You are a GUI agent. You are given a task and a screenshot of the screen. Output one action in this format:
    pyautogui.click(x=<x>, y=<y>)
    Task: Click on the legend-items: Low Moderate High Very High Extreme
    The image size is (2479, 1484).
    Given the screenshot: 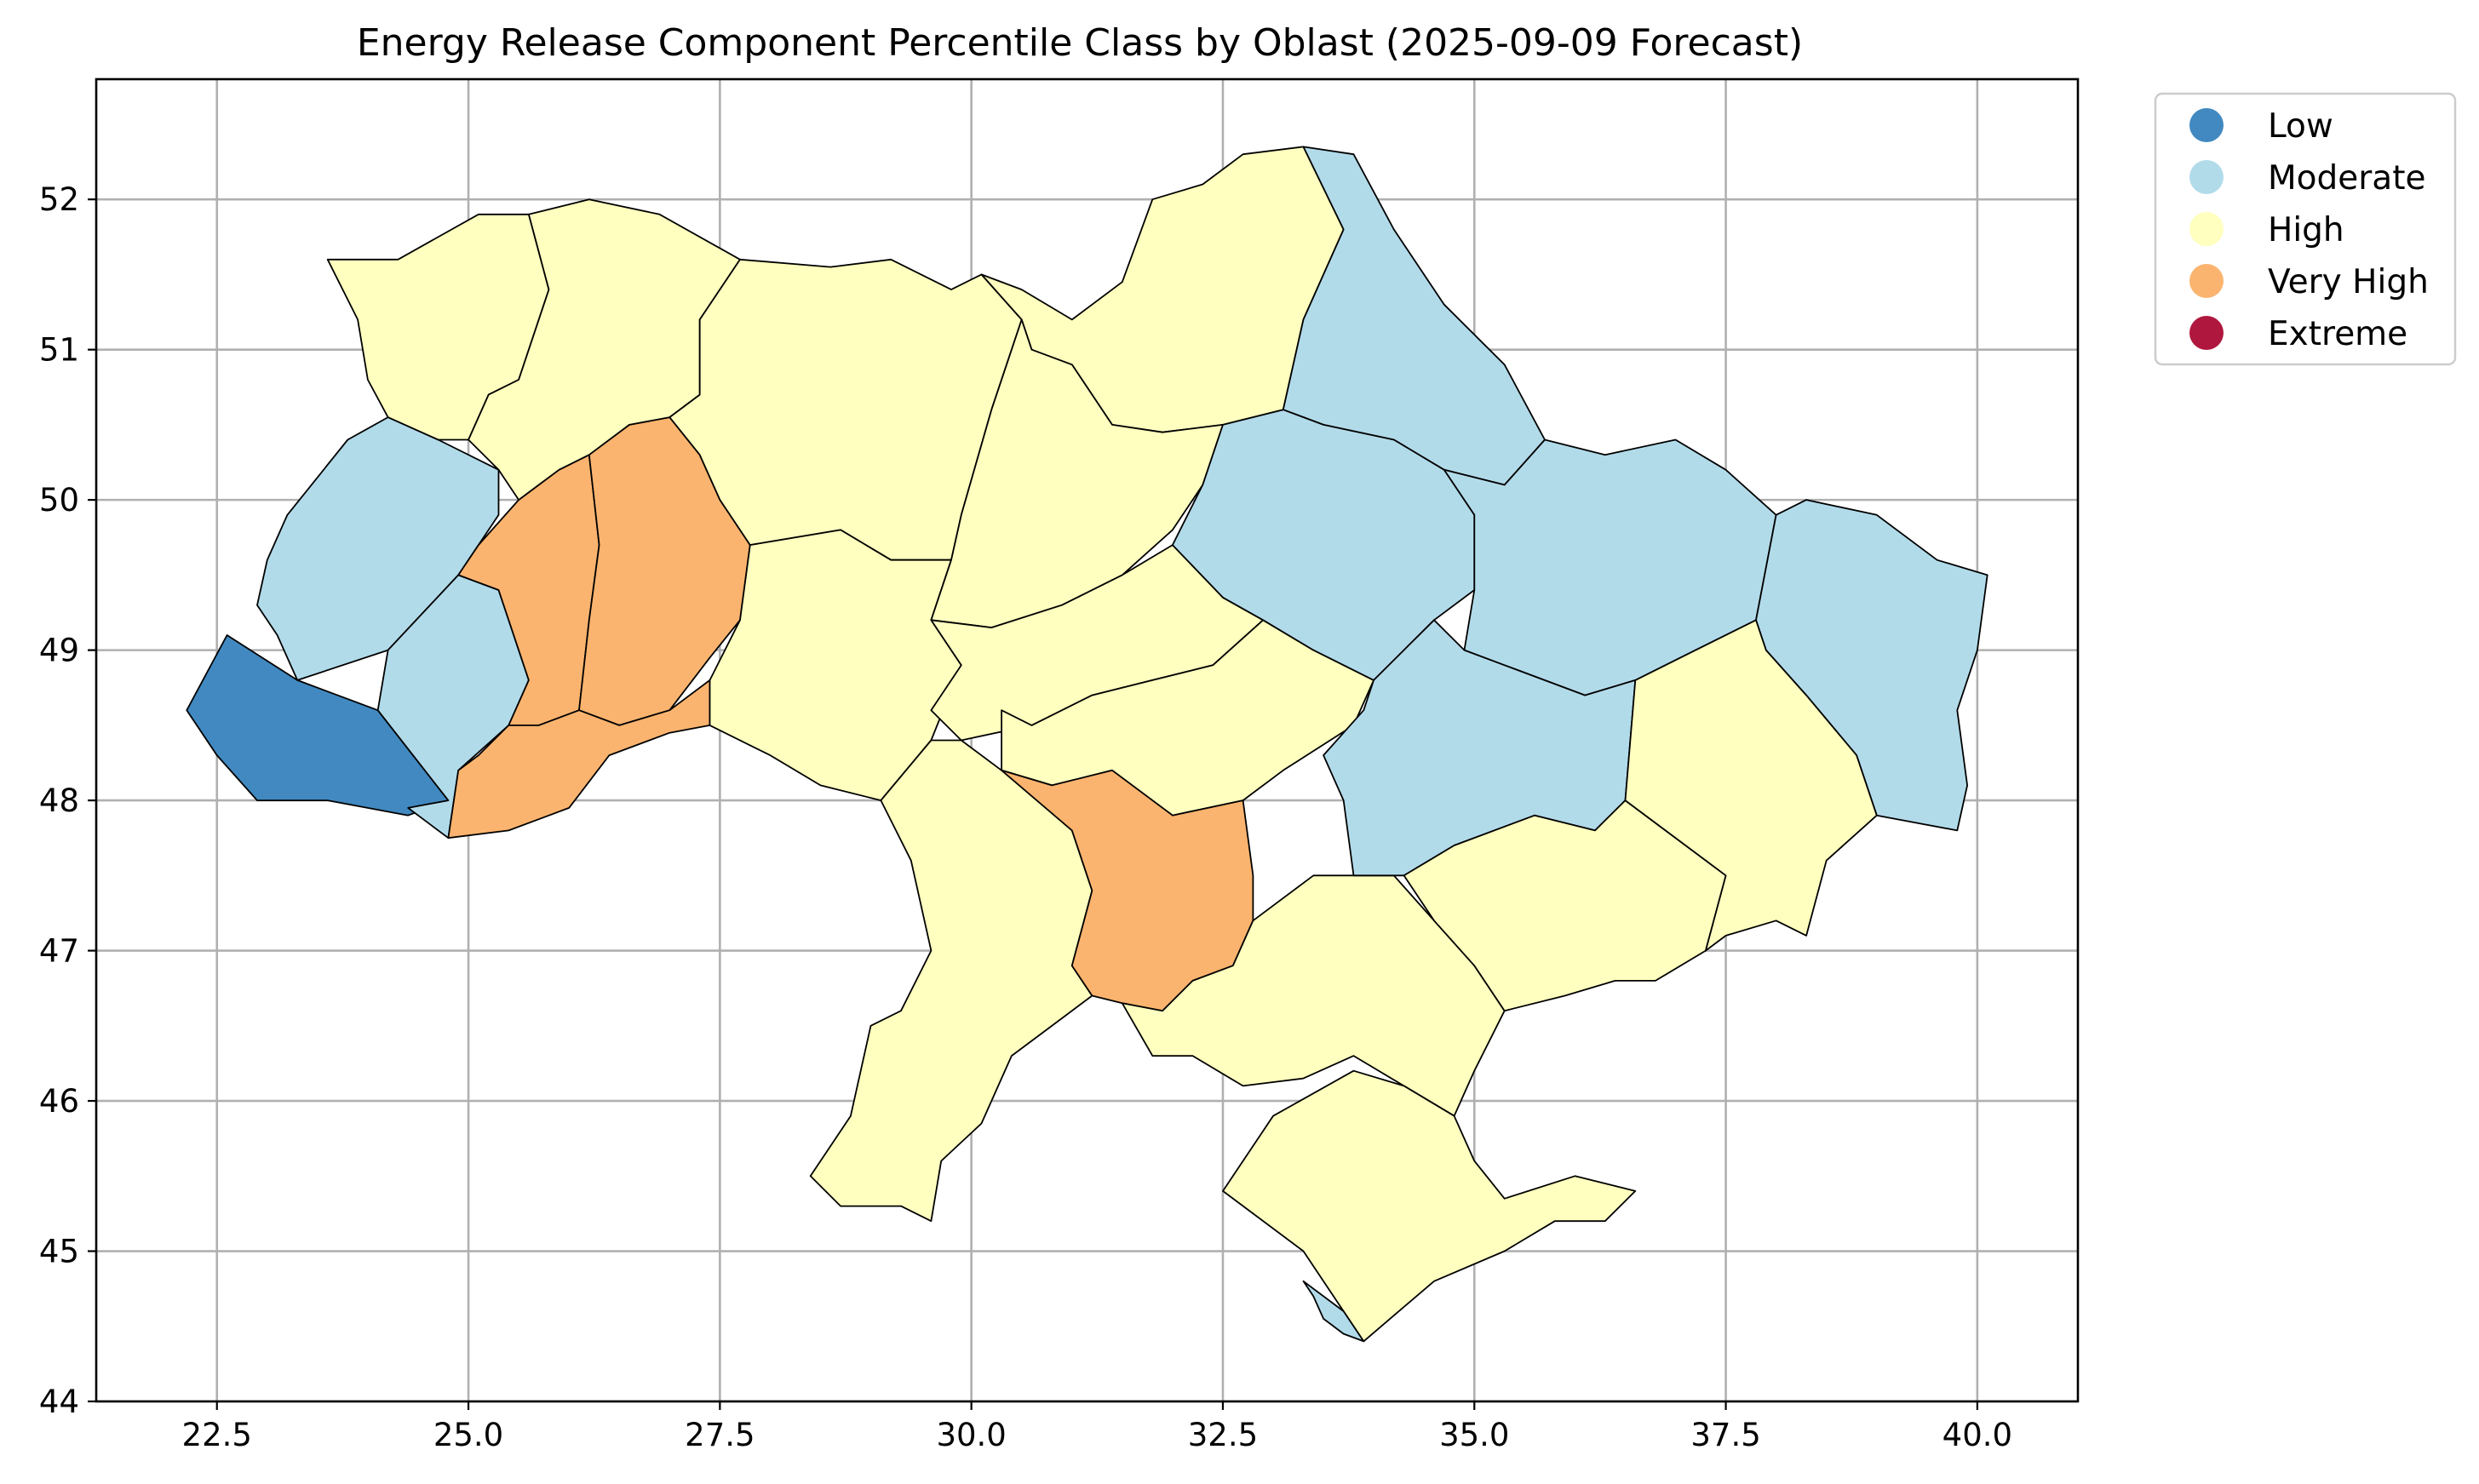 What is the action you would take?
    pyautogui.click(x=2309, y=230)
    